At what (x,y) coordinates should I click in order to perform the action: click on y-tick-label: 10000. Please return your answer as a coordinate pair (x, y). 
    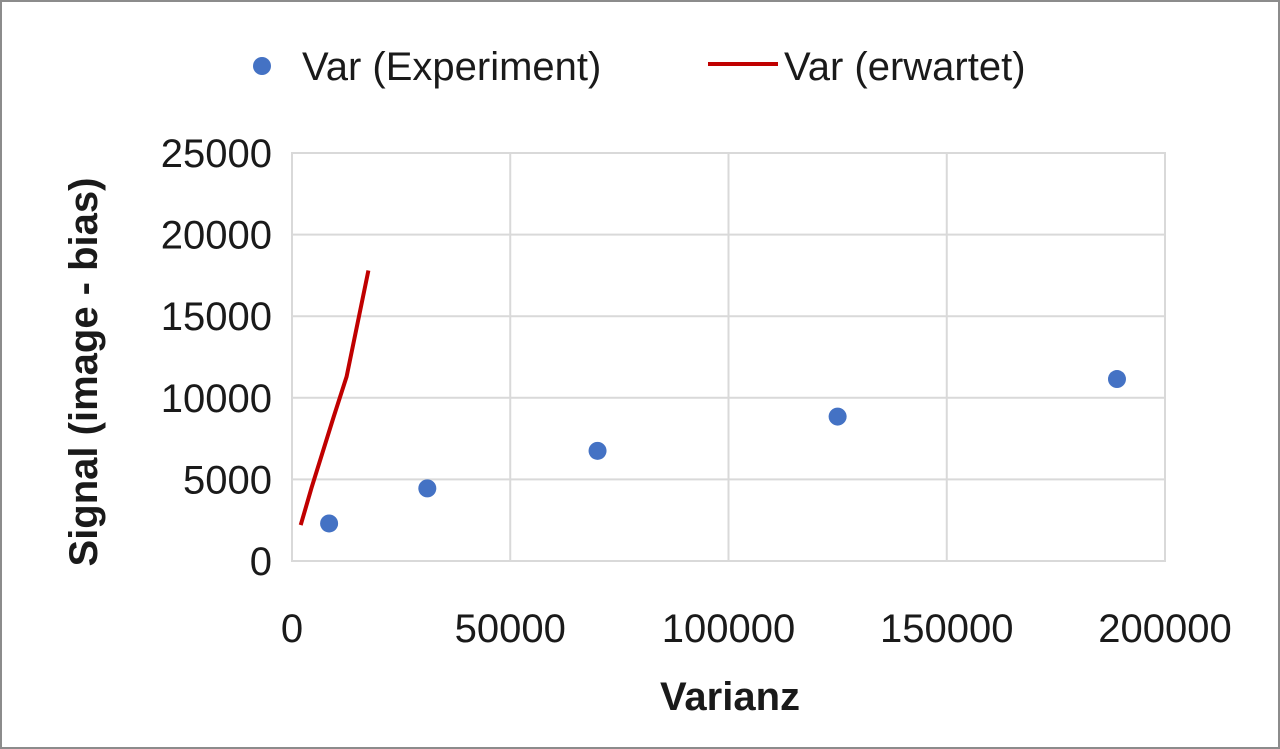
    Looking at the image, I should click on (216, 399).